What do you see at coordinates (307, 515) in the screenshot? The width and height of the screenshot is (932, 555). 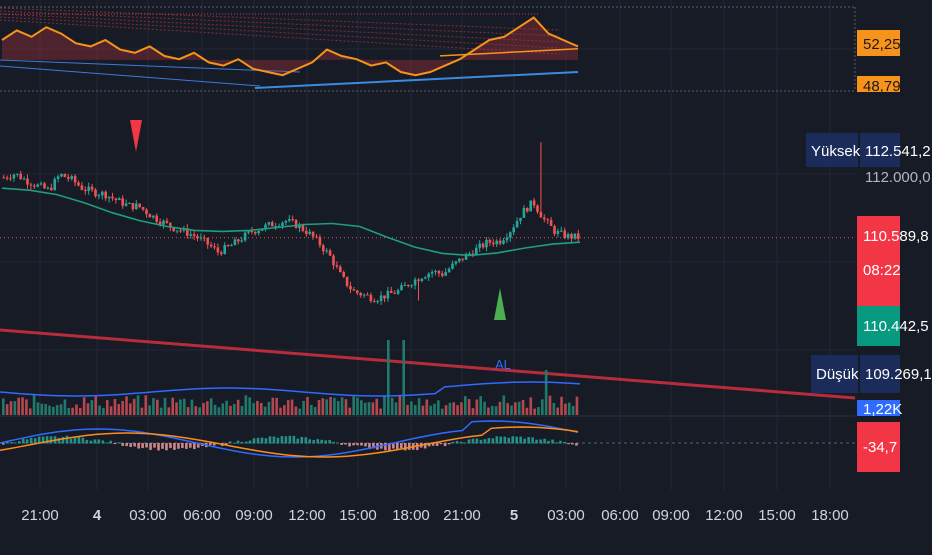 I see `time-label: 12:00` at bounding box center [307, 515].